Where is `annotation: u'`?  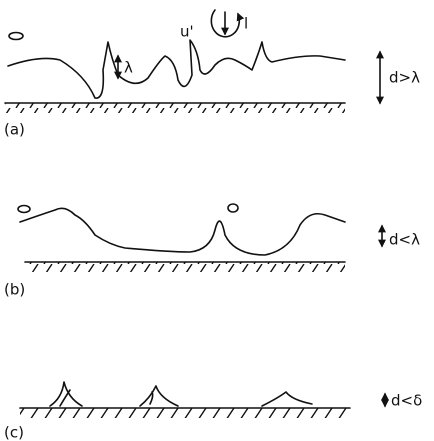 annotation: u' is located at coordinates (187, 32).